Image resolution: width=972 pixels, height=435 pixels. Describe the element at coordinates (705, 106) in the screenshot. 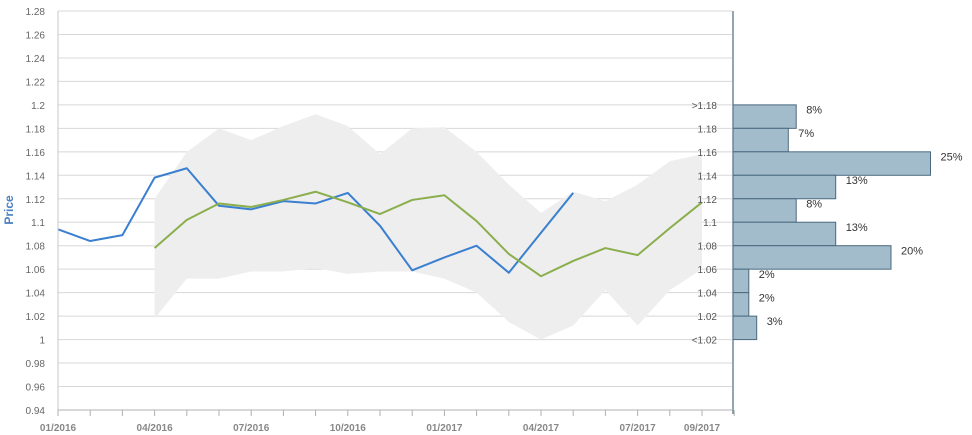

I see `histogram-bin-label: >1.18` at that location.